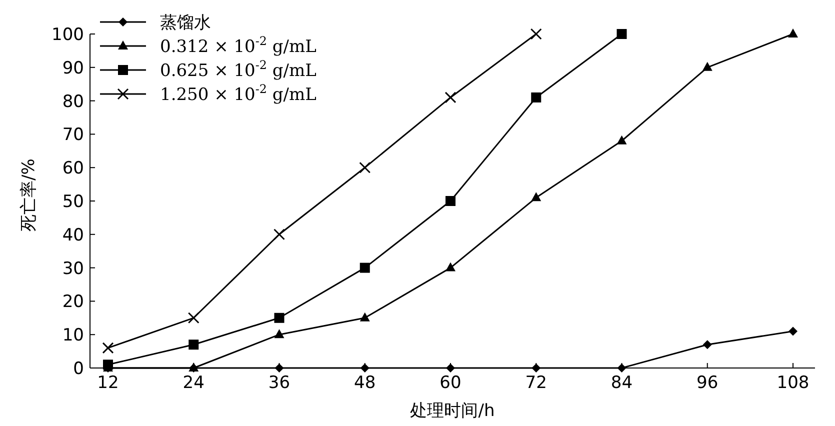  Describe the element at coordinates (238, 69) in the screenshot. I see `legend-label: 0.625 × 10$^{-2}$ g/mL` at that location.